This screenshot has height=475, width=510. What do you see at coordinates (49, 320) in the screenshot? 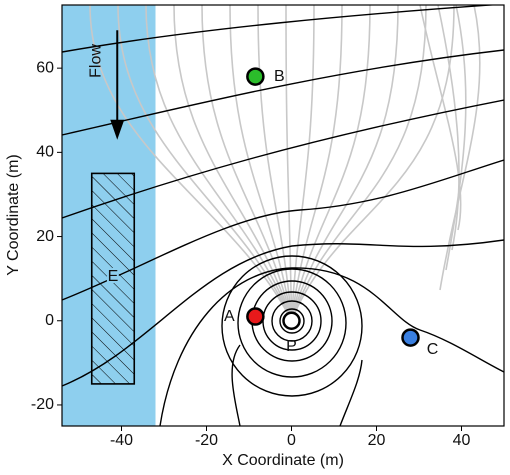
I see `y-tick-label: 0` at bounding box center [49, 320].